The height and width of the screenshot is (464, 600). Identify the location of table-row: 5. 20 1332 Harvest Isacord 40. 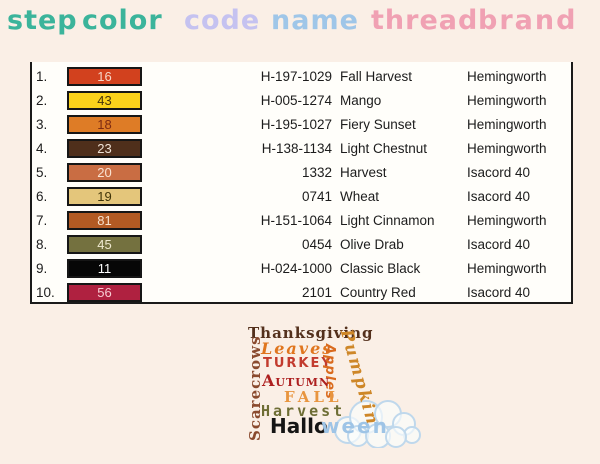
(301, 172).